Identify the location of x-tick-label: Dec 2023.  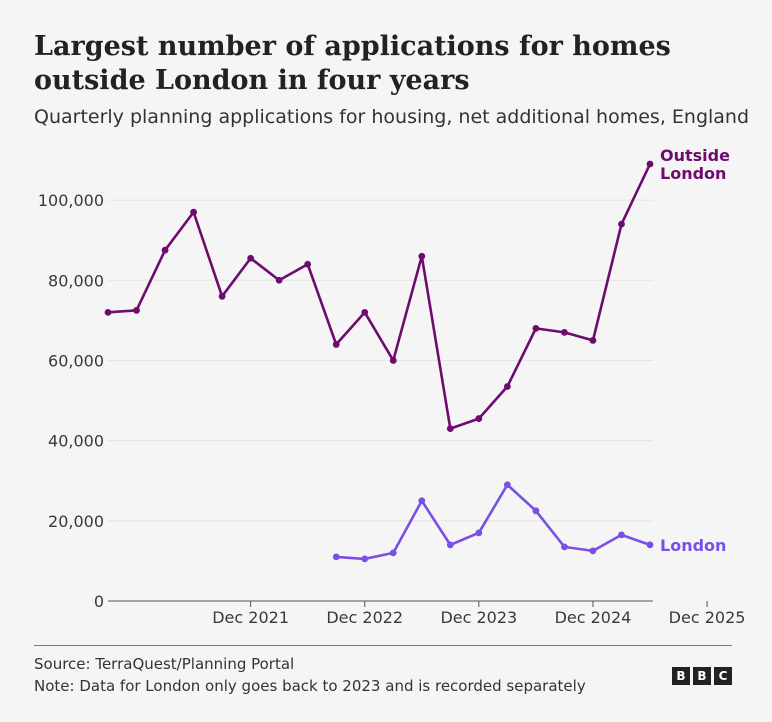
(478, 617).